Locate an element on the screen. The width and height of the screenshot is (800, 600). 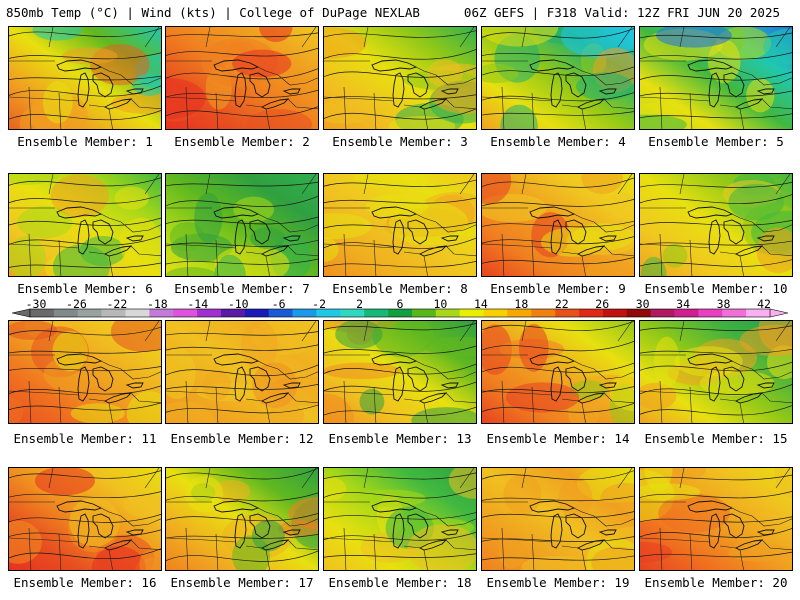
ensemble-member-label: Ensemble Member: 15 is located at coordinates (716, 438).